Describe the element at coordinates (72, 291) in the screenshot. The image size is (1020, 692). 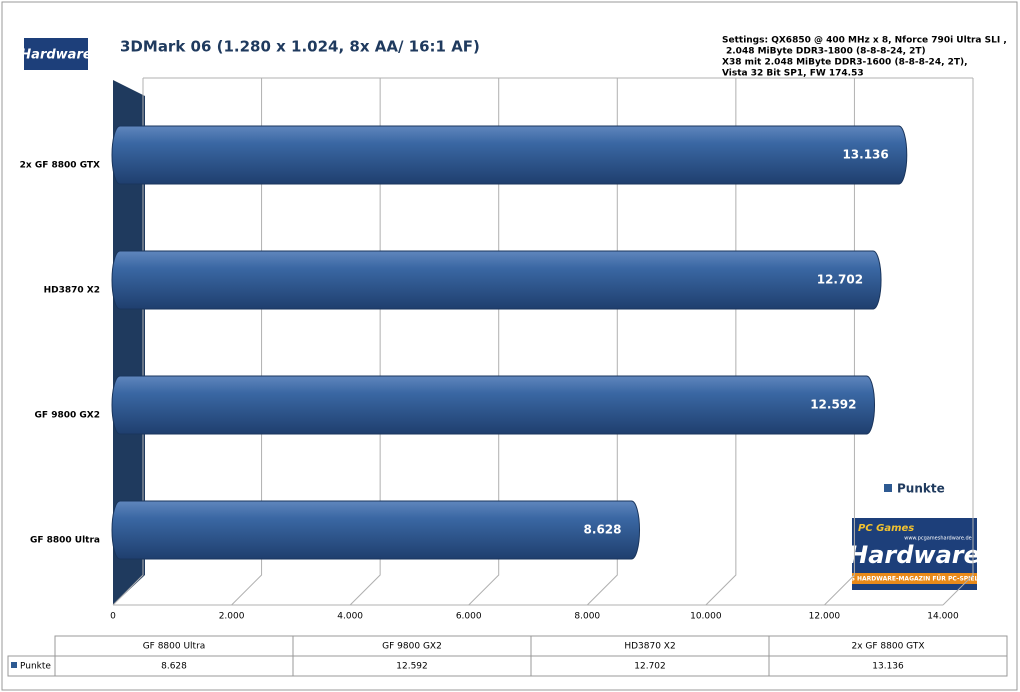
I see `y-tick-label: HD3870 X2` at that location.